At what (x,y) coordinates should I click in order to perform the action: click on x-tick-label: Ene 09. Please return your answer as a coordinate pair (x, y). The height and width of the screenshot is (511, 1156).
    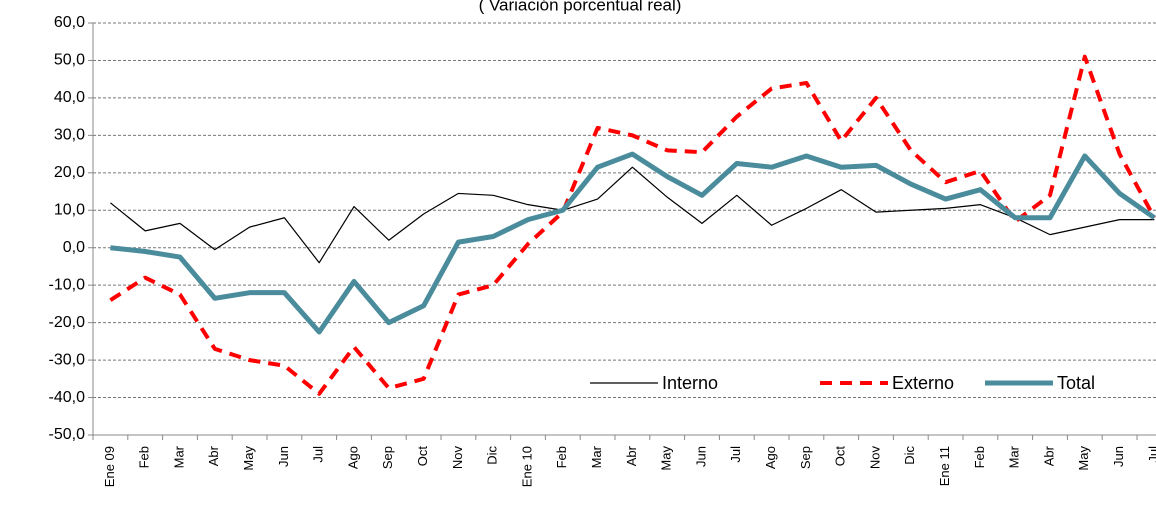
    Looking at the image, I should click on (109, 466).